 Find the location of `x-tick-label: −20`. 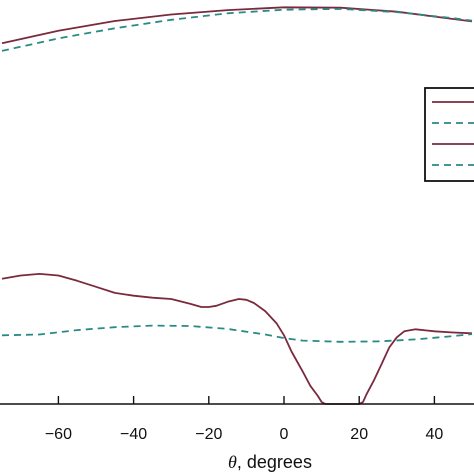

x-tick-label: −20 is located at coordinates (208, 434).